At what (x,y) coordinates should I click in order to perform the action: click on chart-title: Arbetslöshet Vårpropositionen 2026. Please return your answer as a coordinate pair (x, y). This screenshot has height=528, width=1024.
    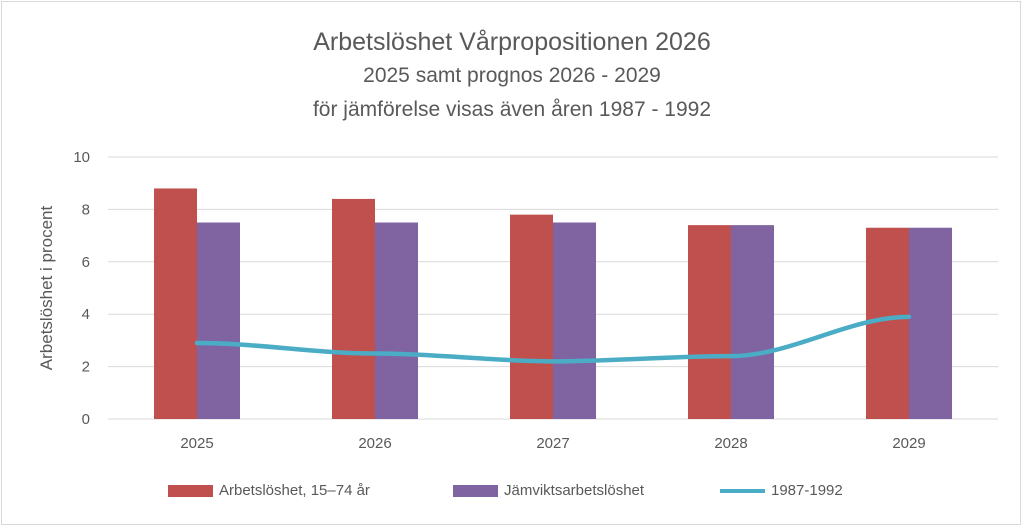
    Looking at the image, I should click on (512, 42).